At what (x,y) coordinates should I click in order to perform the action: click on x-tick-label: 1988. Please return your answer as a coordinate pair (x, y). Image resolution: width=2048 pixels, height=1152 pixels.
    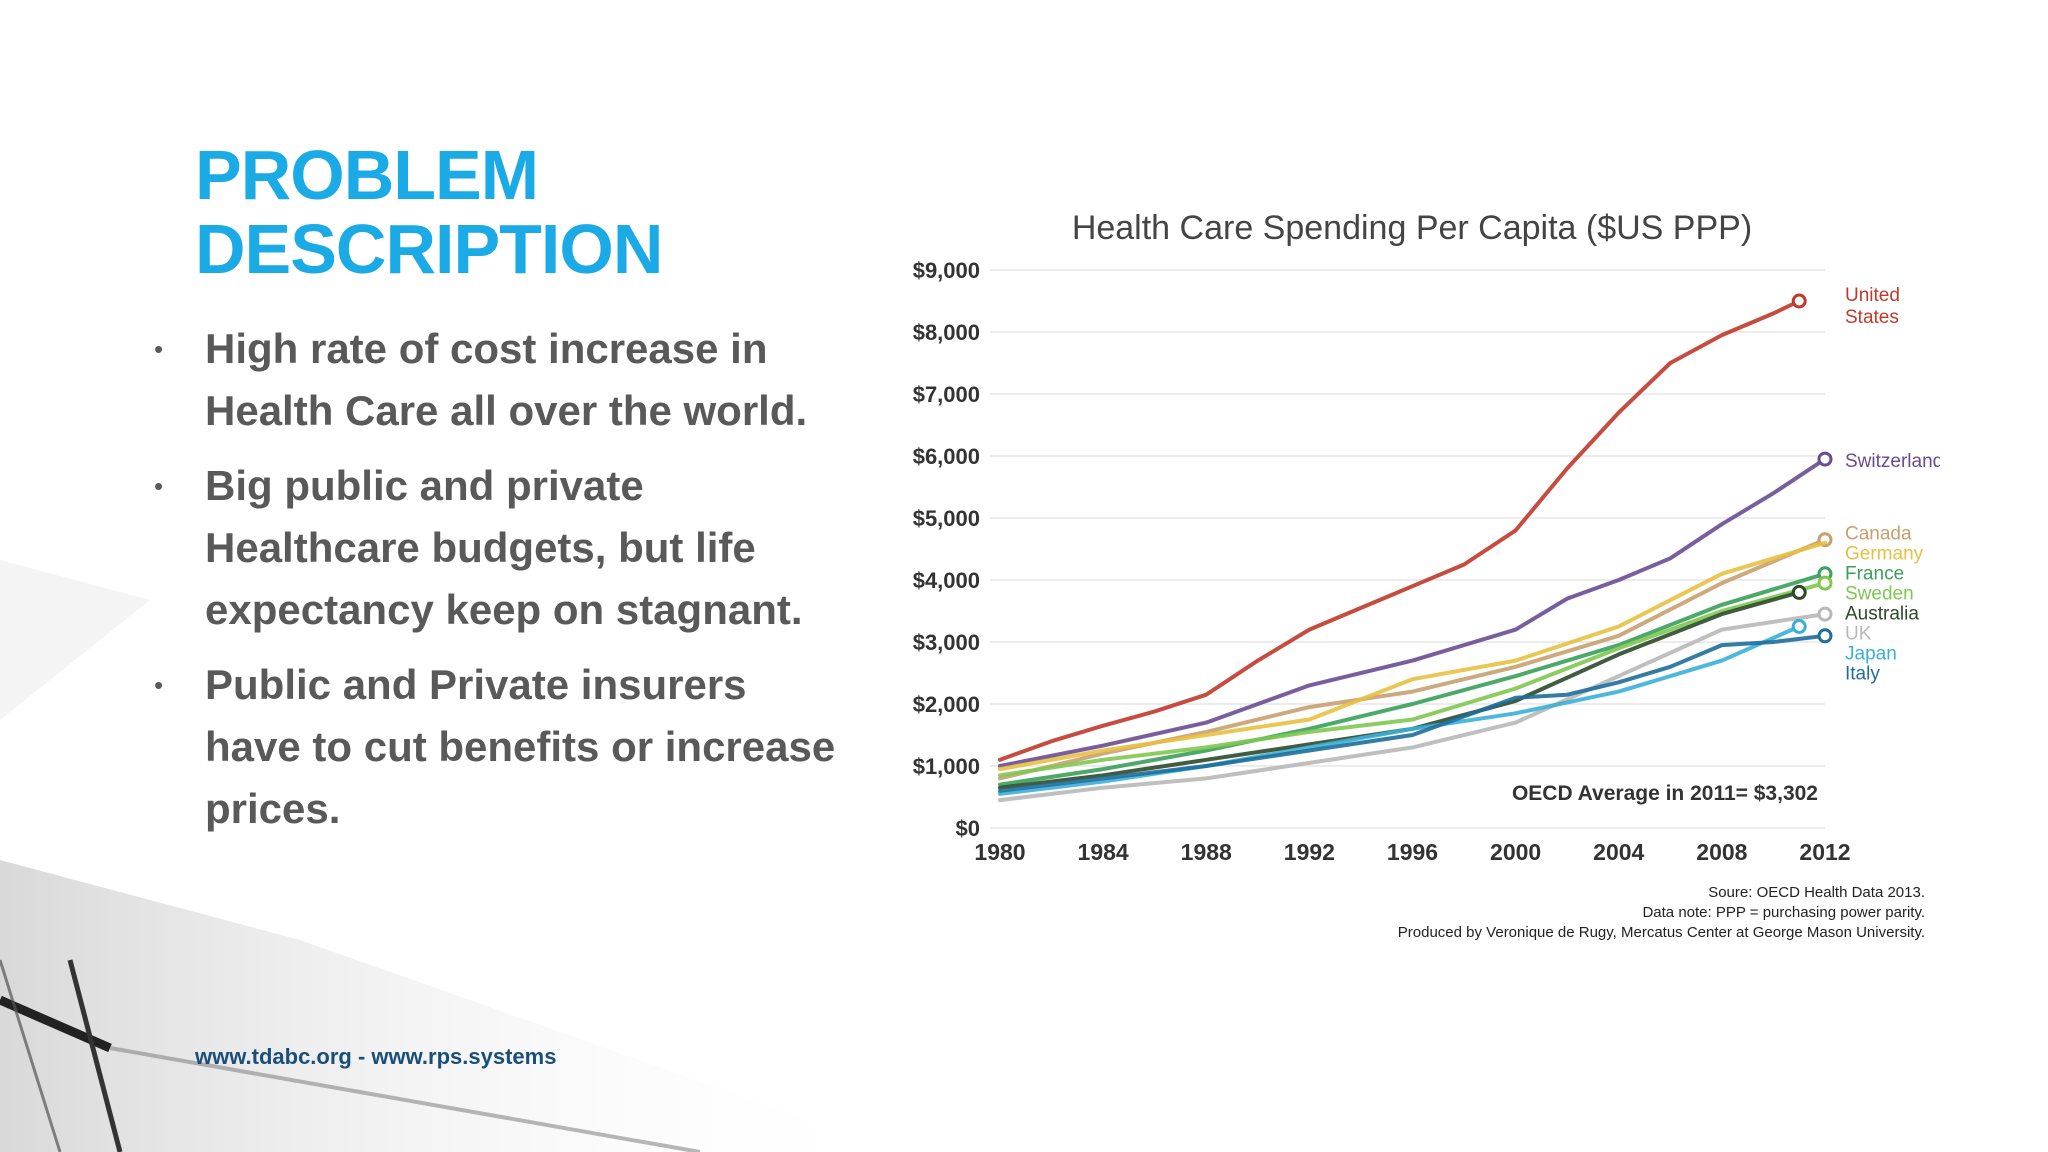
    Looking at the image, I should click on (1206, 852).